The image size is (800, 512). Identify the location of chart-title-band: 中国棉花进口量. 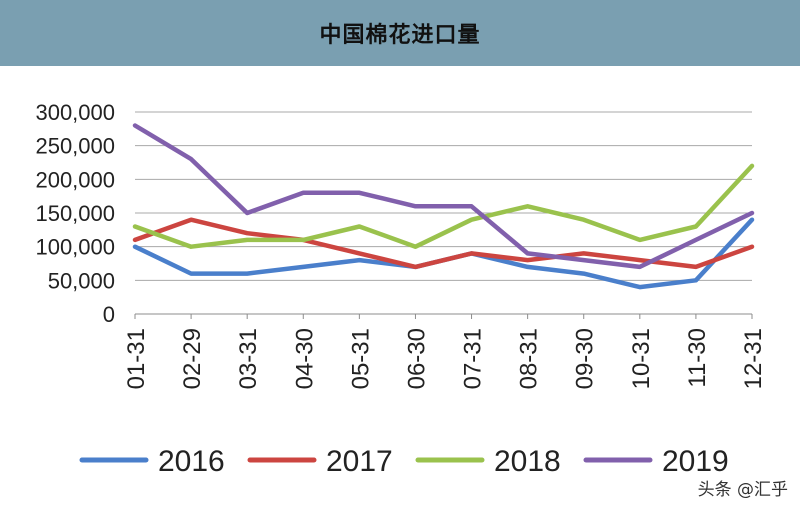
(400, 33).